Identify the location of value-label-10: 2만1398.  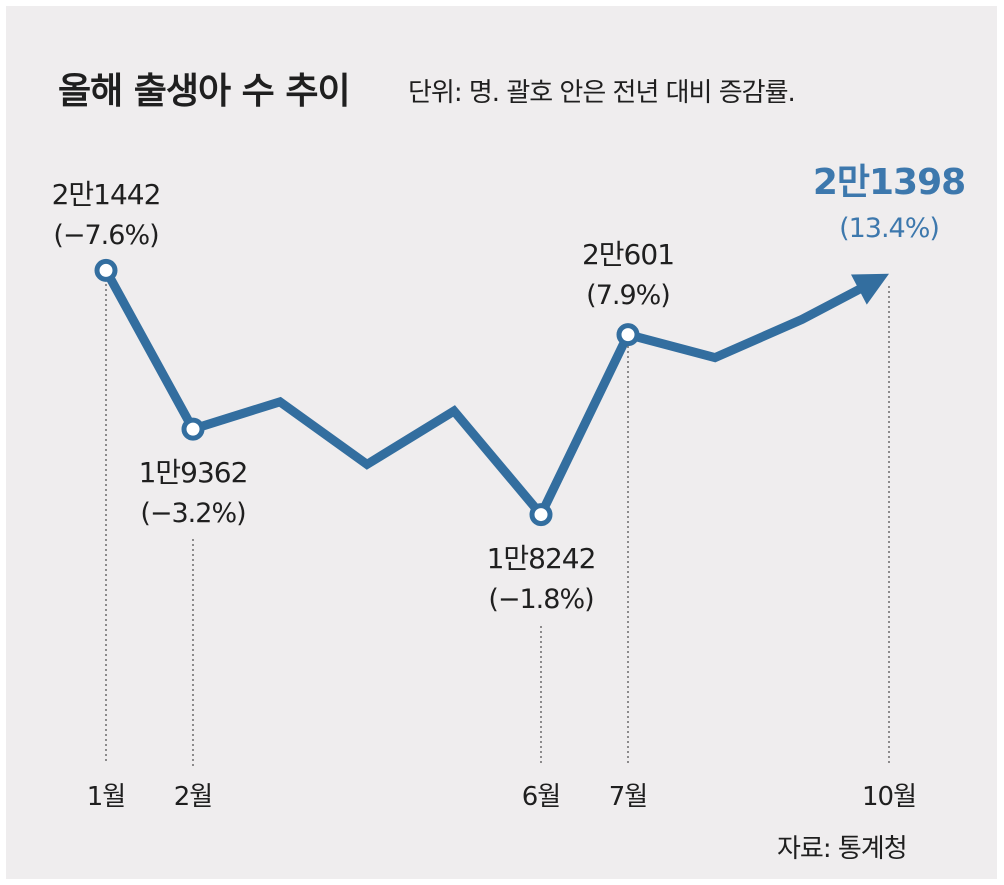
(889, 182).